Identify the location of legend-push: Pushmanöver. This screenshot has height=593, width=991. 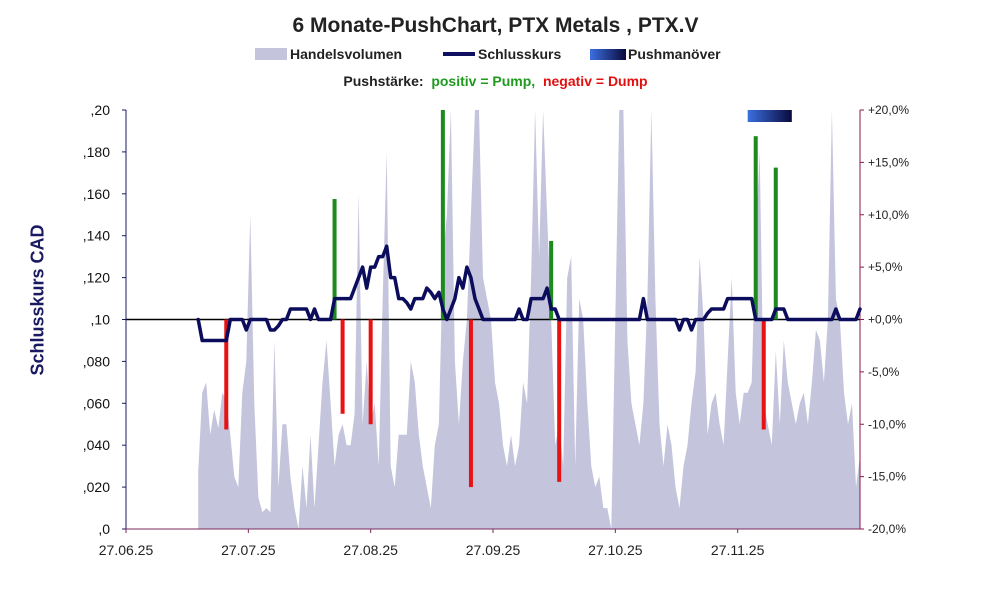
(655, 54).